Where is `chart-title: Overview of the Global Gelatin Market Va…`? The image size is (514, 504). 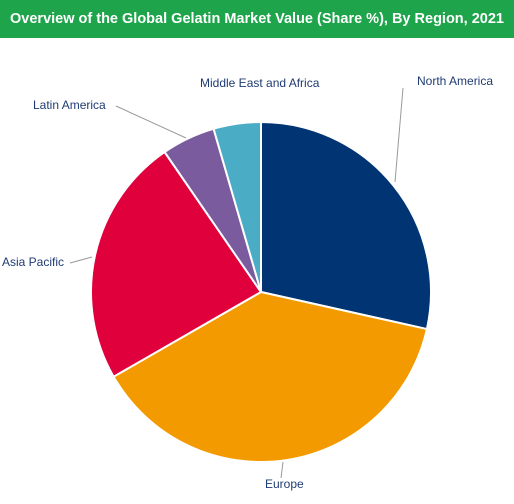 chart-title: Overview of the Global Gelatin Market Va… is located at coordinates (257, 19).